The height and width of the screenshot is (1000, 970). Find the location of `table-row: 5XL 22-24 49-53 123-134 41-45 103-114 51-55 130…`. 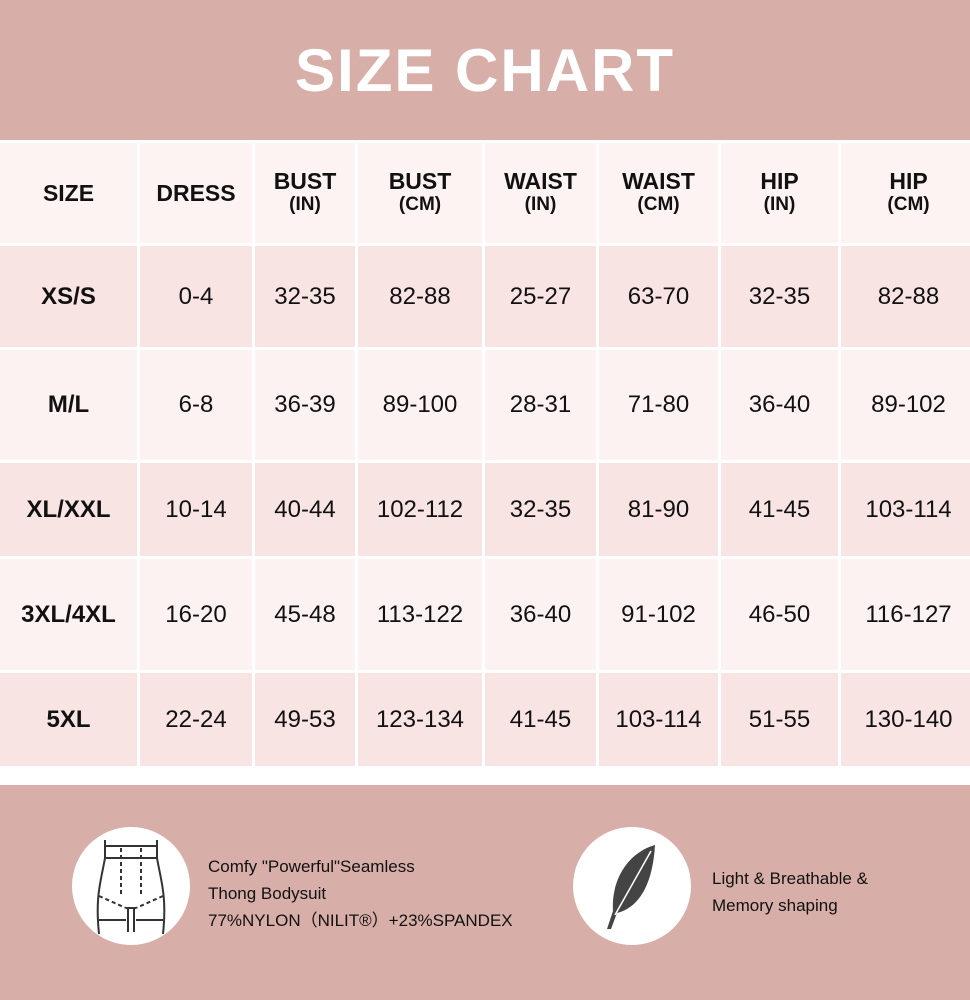

table-row: 5XL 22-24 49-53 123-134 41-45 103-114 51-55 130… is located at coordinates (485, 719).